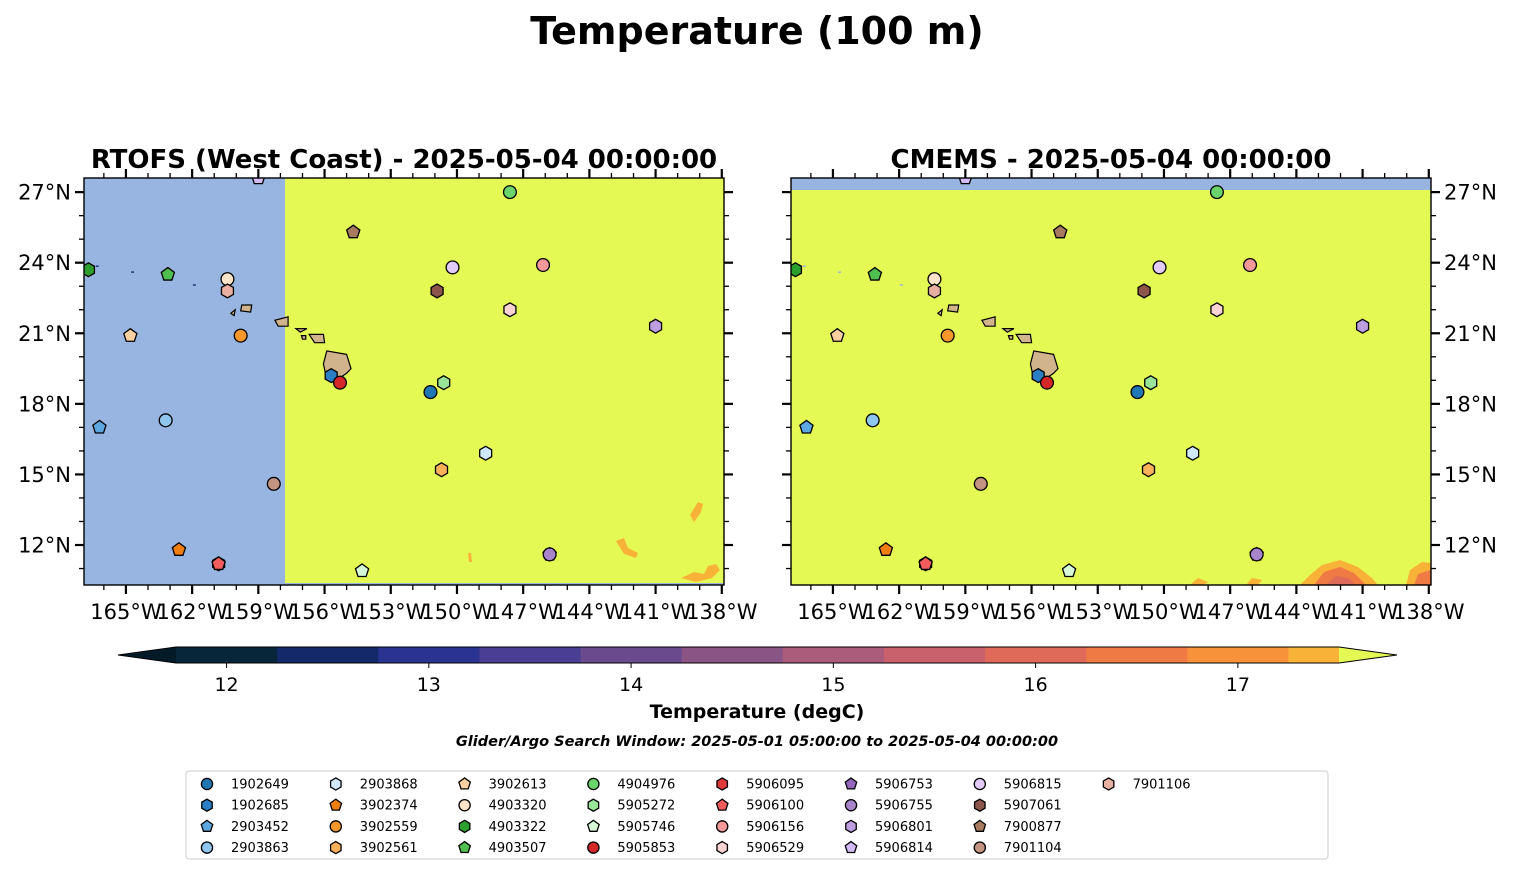 This screenshot has width=1514, height=889. What do you see at coordinates (631, 685) in the screenshot?
I see `colorbar-tick-label: 14` at bounding box center [631, 685].